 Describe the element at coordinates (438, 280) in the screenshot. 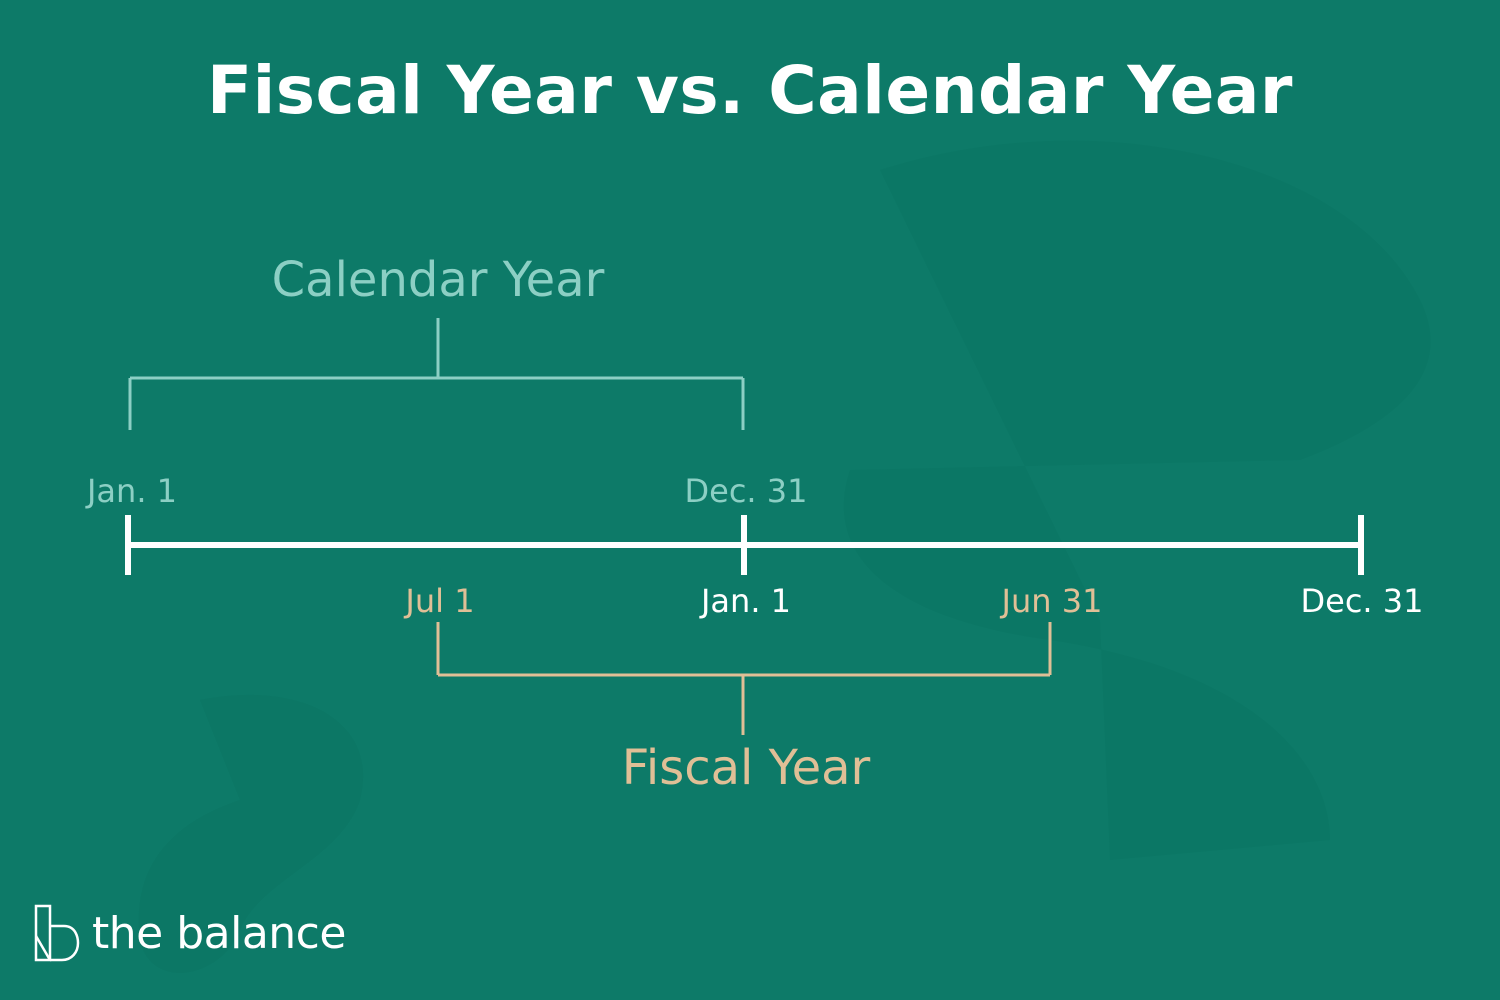

I see `calendar-year-label: Calendar Year` at that location.